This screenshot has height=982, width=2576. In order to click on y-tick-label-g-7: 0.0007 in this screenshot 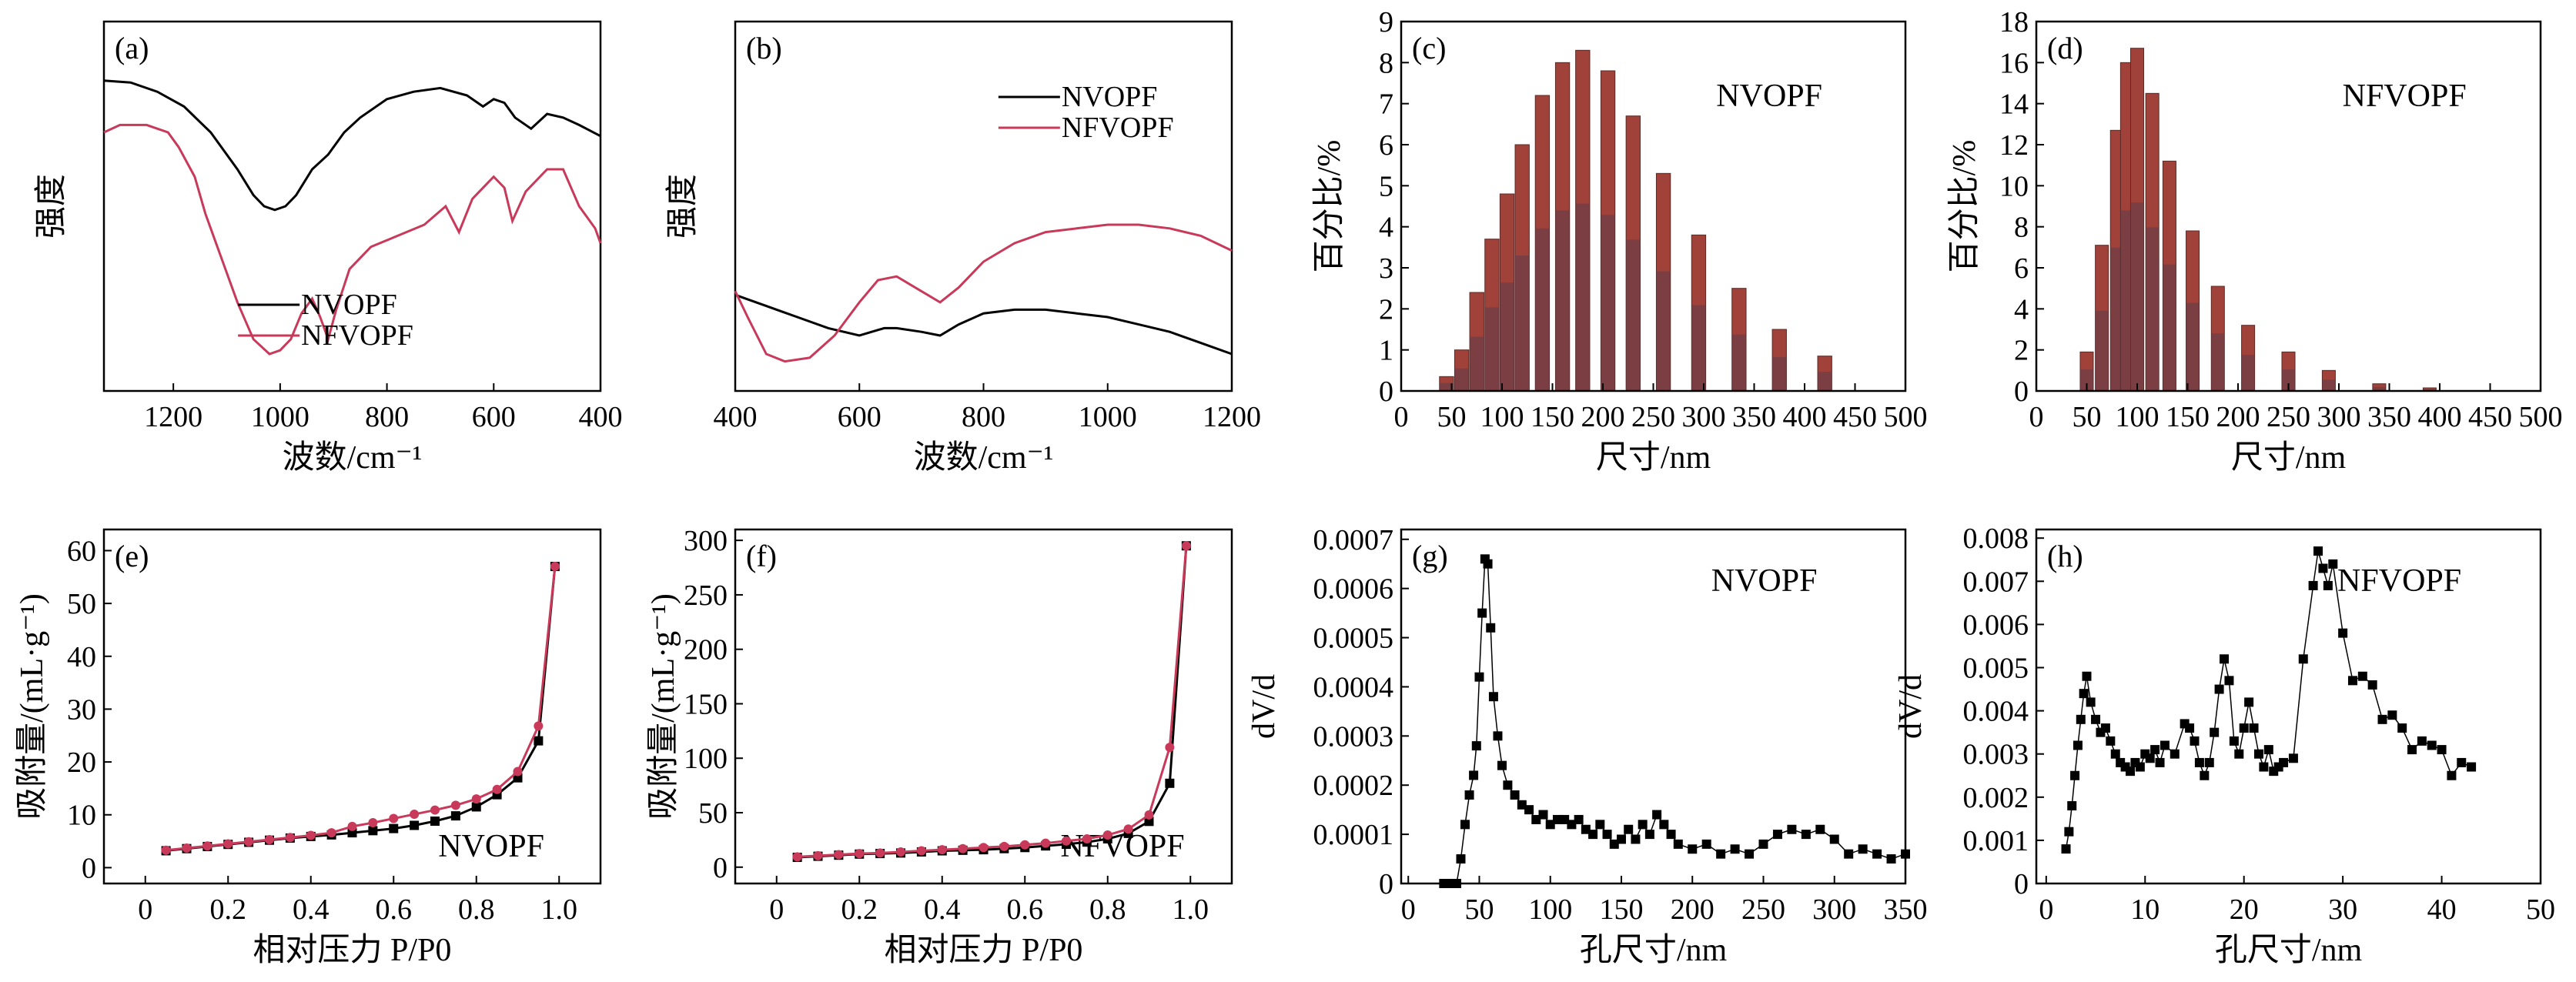, I will do `click(1354, 540)`.